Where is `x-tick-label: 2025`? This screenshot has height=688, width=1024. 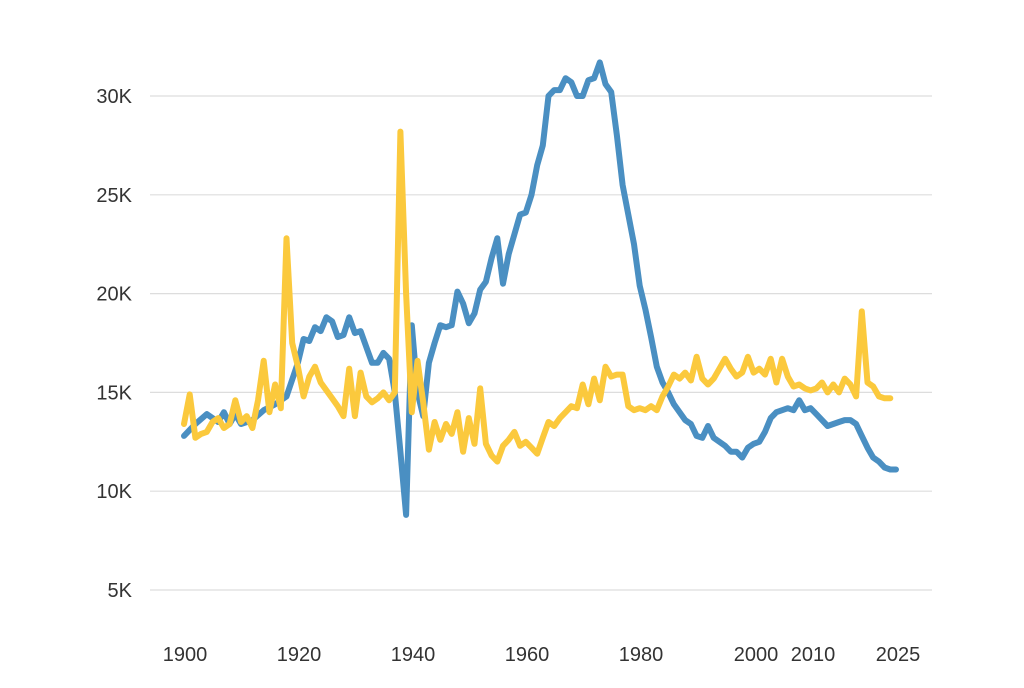
x-tick-label: 2025 is located at coordinates (898, 655).